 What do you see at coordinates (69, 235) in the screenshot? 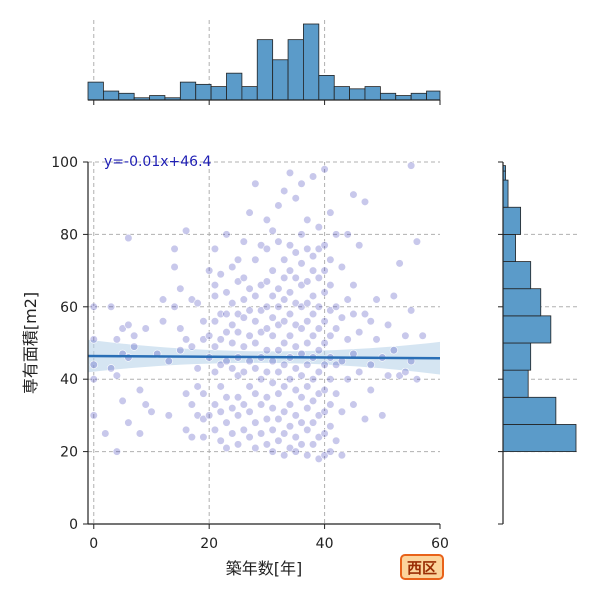
I see `y-tick-label: 80` at bounding box center [69, 235].